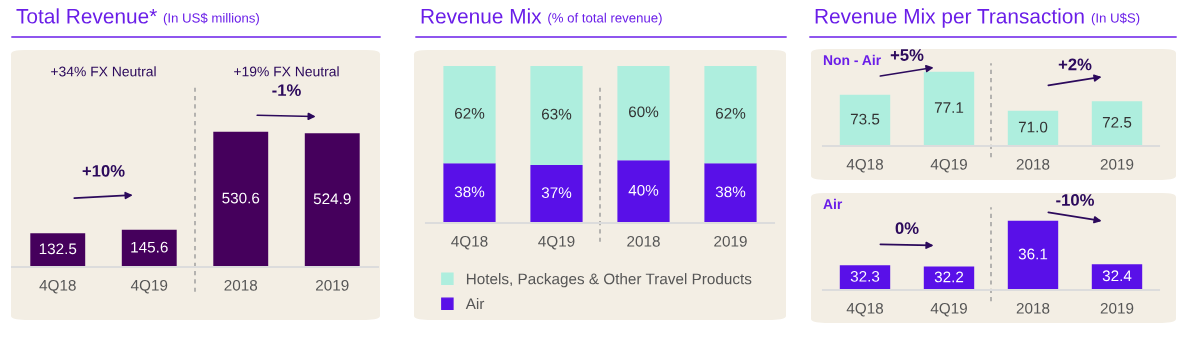 This screenshot has height=344, width=1189. Describe the element at coordinates (949, 107) in the screenshot. I see `data-label: 77.1` at that location.